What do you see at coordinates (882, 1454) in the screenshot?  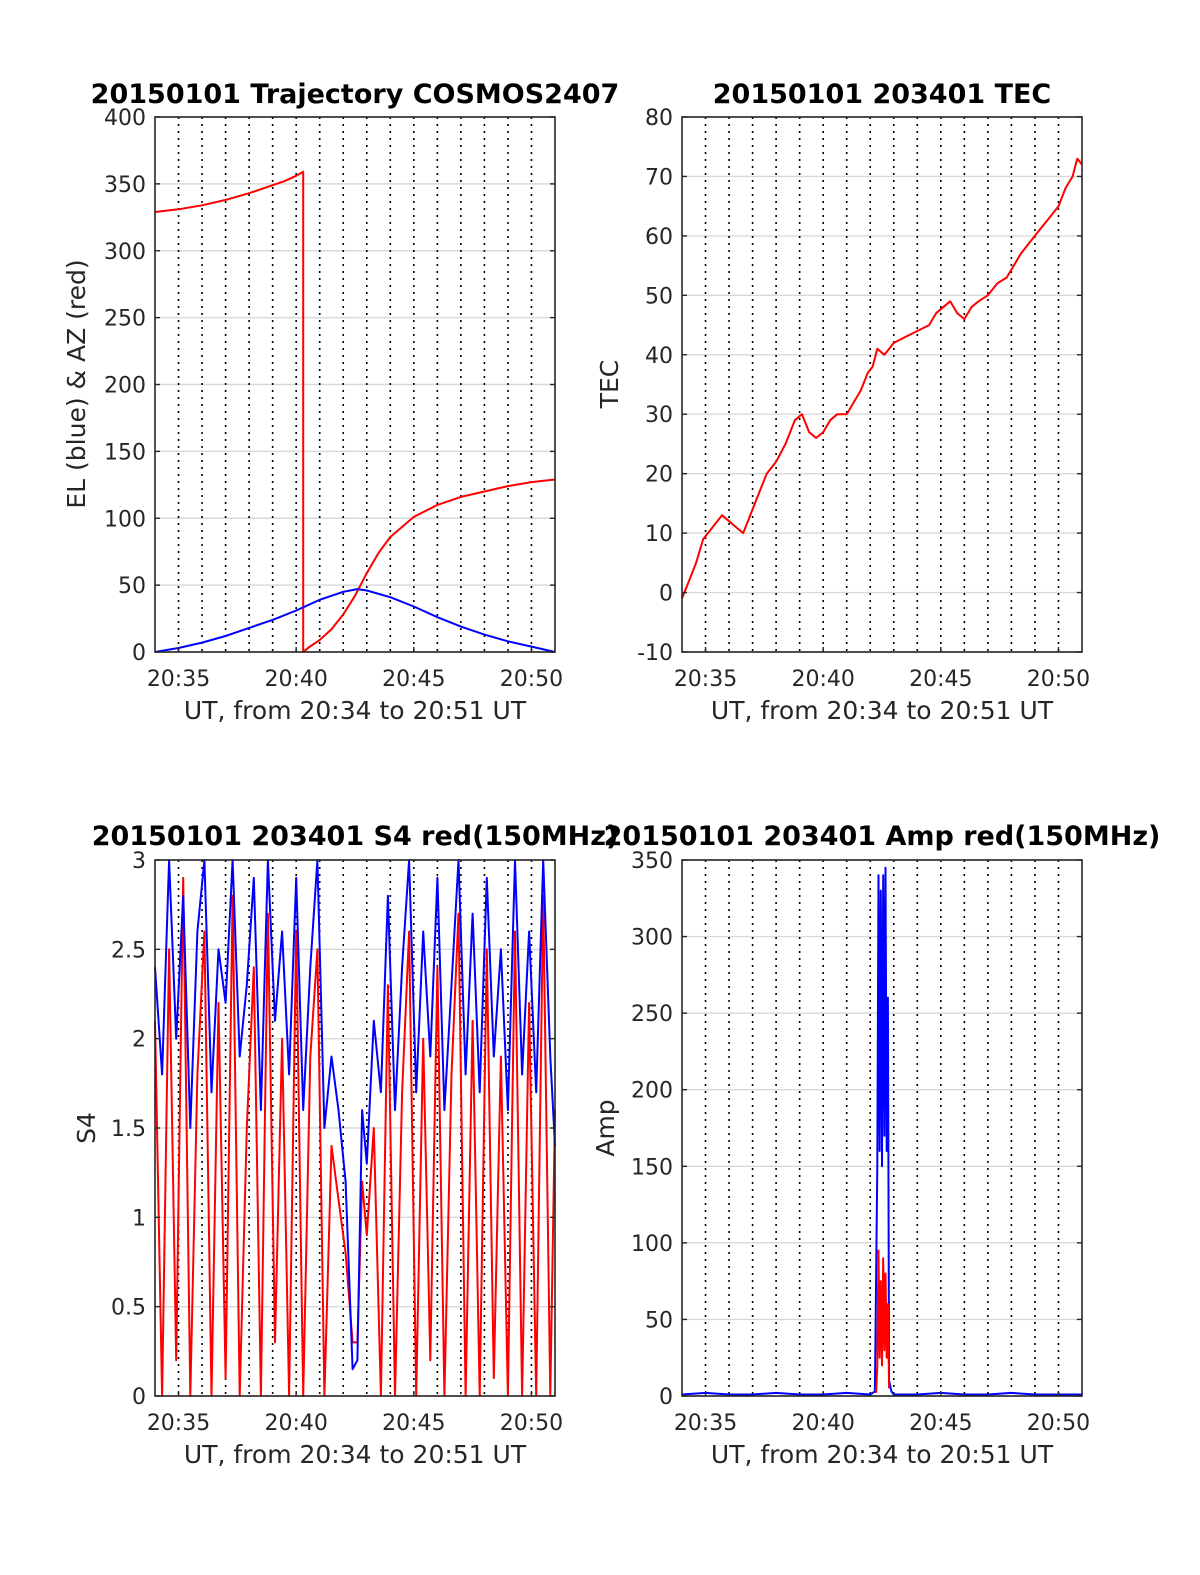 I see `amp-x-axis-label: UT, from 20:34 to 20:51 UT` at bounding box center [882, 1454].